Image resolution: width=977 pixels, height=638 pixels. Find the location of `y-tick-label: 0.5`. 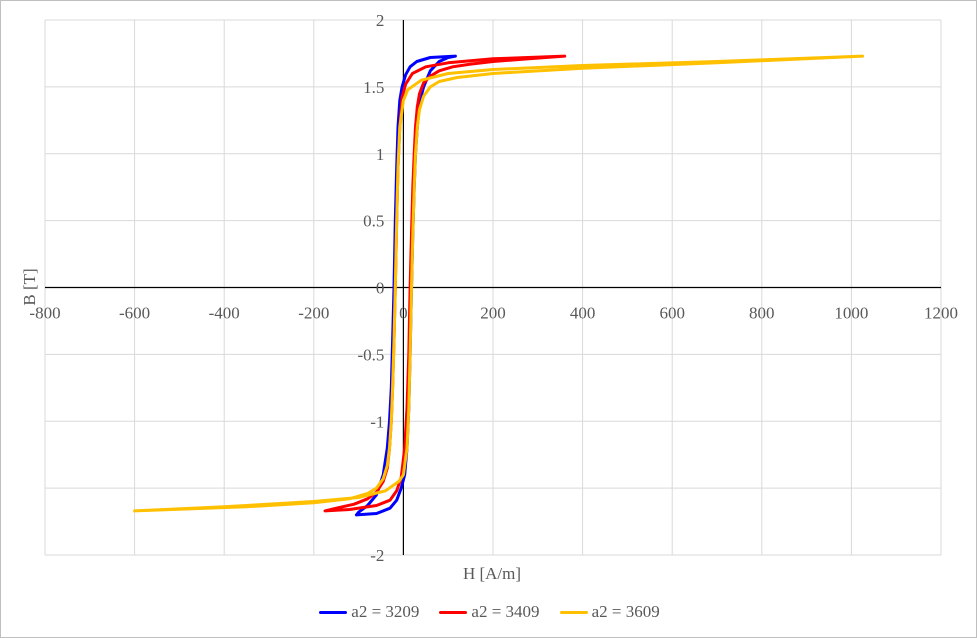

y-tick-label: 0.5 is located at coordinates (373, 221).